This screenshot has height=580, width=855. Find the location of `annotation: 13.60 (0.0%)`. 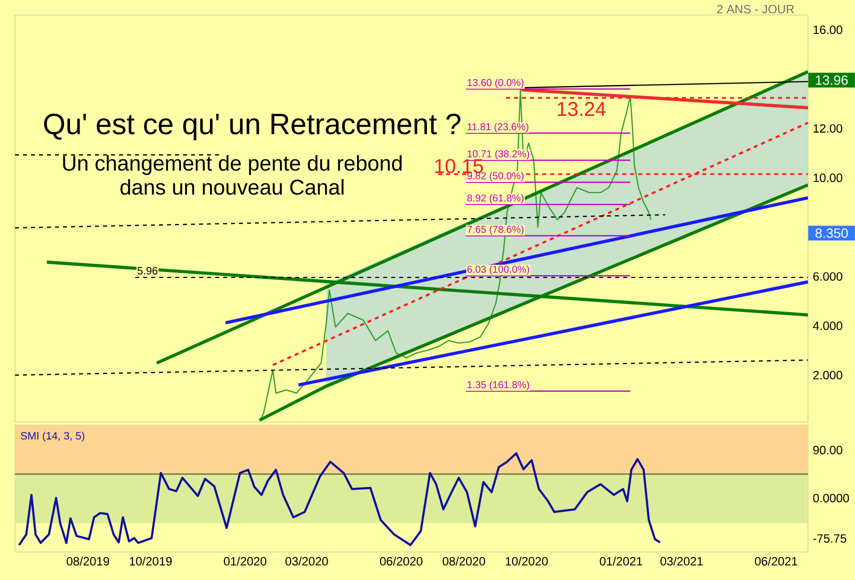

annotation: 13.60 (0.0%) is located at coordinates (496, 83).